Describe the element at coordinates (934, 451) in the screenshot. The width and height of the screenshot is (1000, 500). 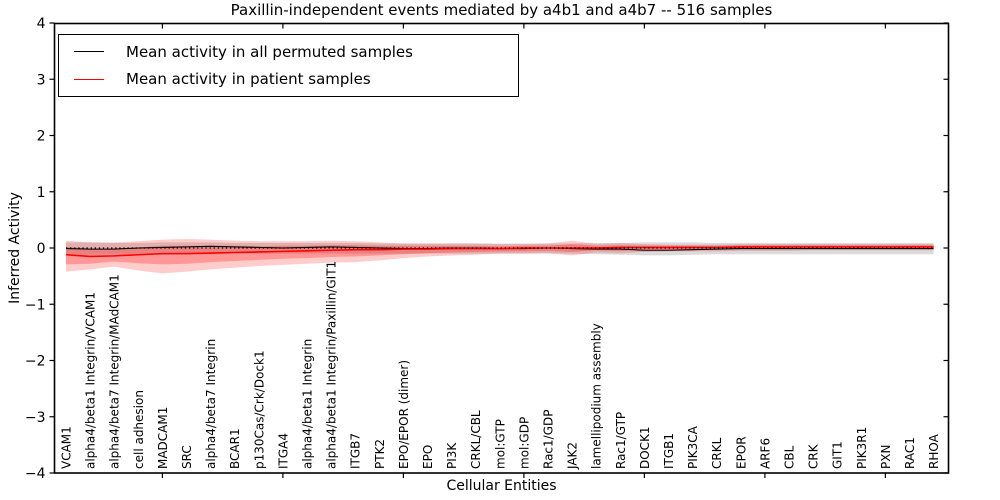
I see `x-category-label: RHOA` at that location.